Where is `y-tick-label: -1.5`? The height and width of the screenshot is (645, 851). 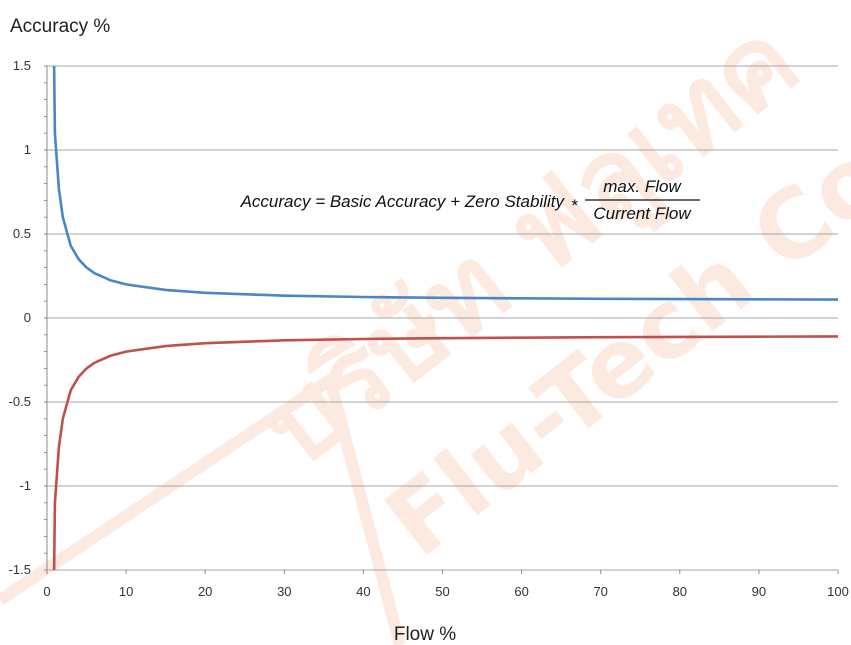 y-tick-label: -1.5 is located at coordinates (20, 569).